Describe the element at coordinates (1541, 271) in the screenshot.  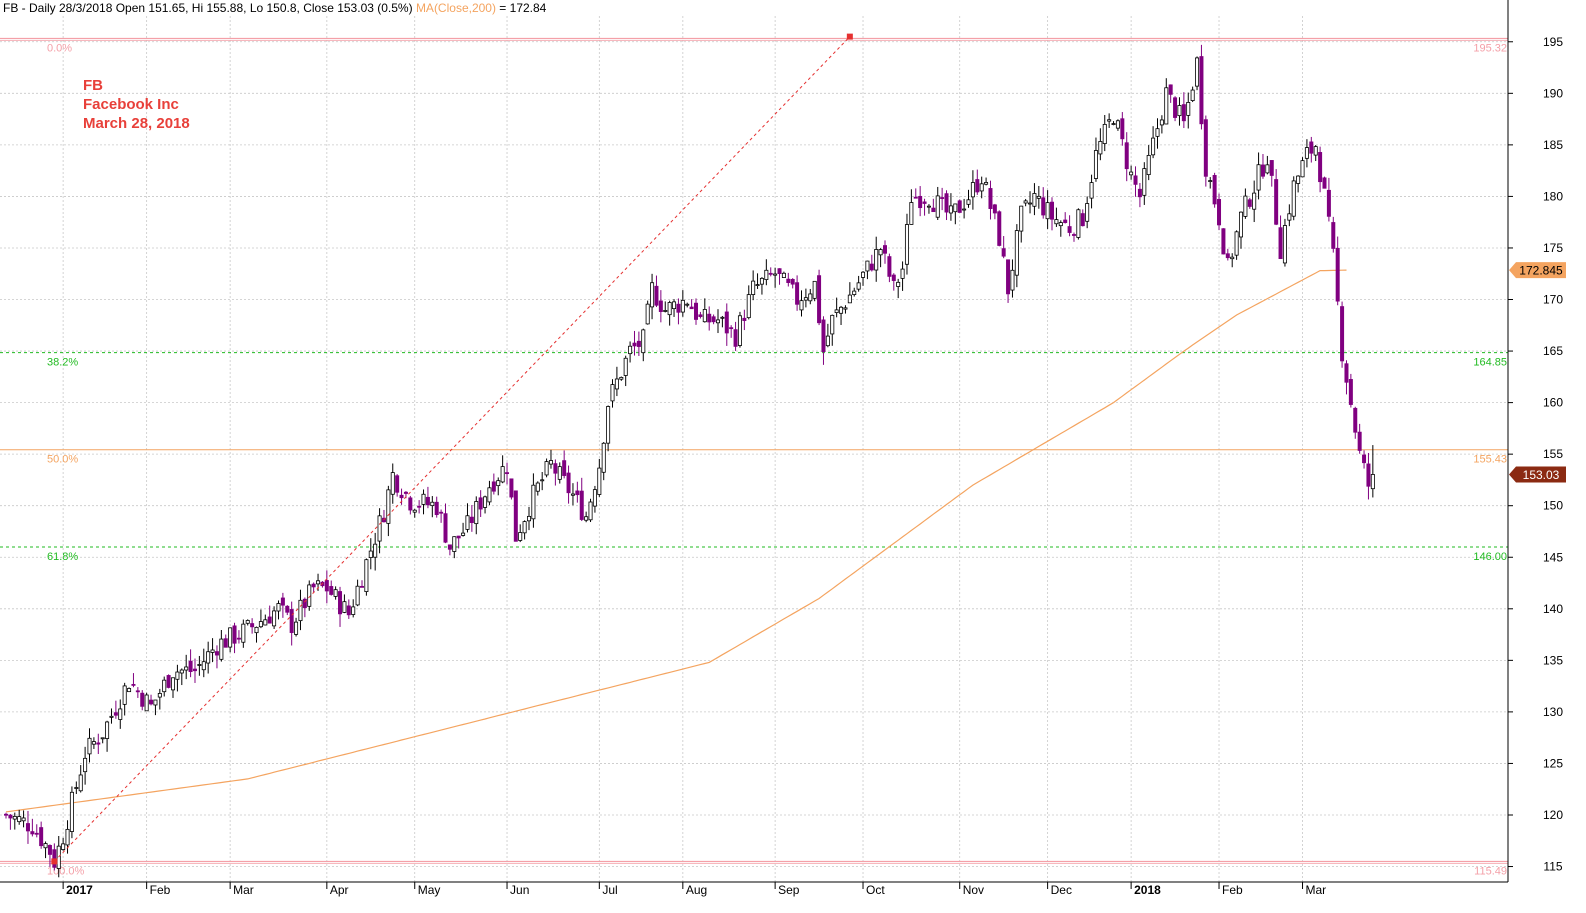
I see `ma200-price-tag-text: 172.845` at that location.